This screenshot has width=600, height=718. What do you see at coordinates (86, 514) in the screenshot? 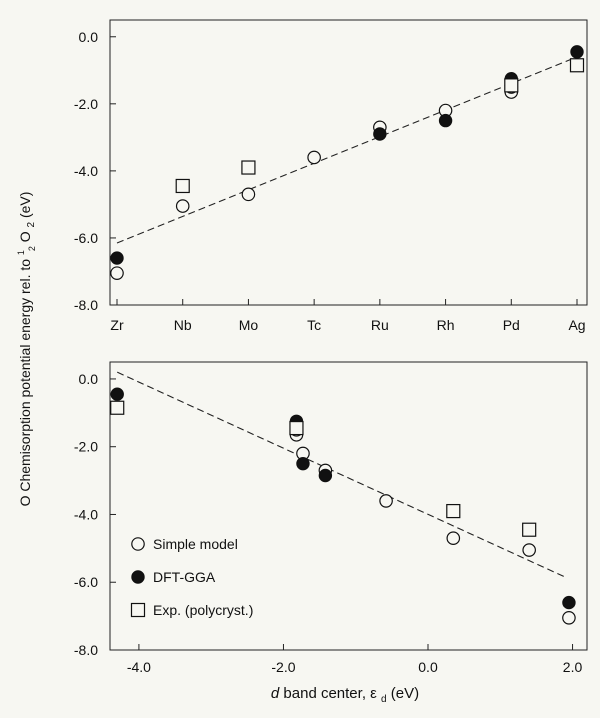
I see `panel2-y-tick-label-4-0: -4.0` at bounding box center [86, 514].